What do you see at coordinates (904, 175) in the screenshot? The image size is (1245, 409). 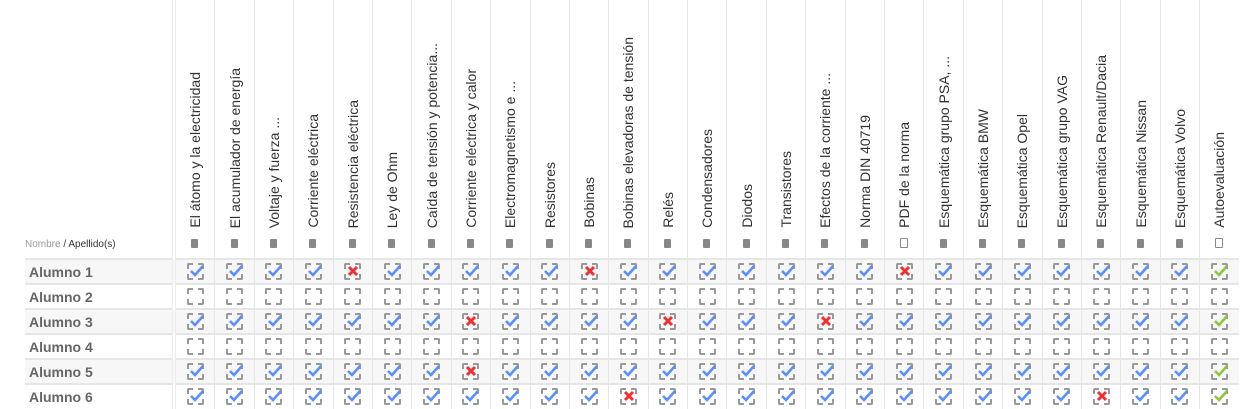 I see `activity-link: PDF de la norma` at bounding box center [904, 175].